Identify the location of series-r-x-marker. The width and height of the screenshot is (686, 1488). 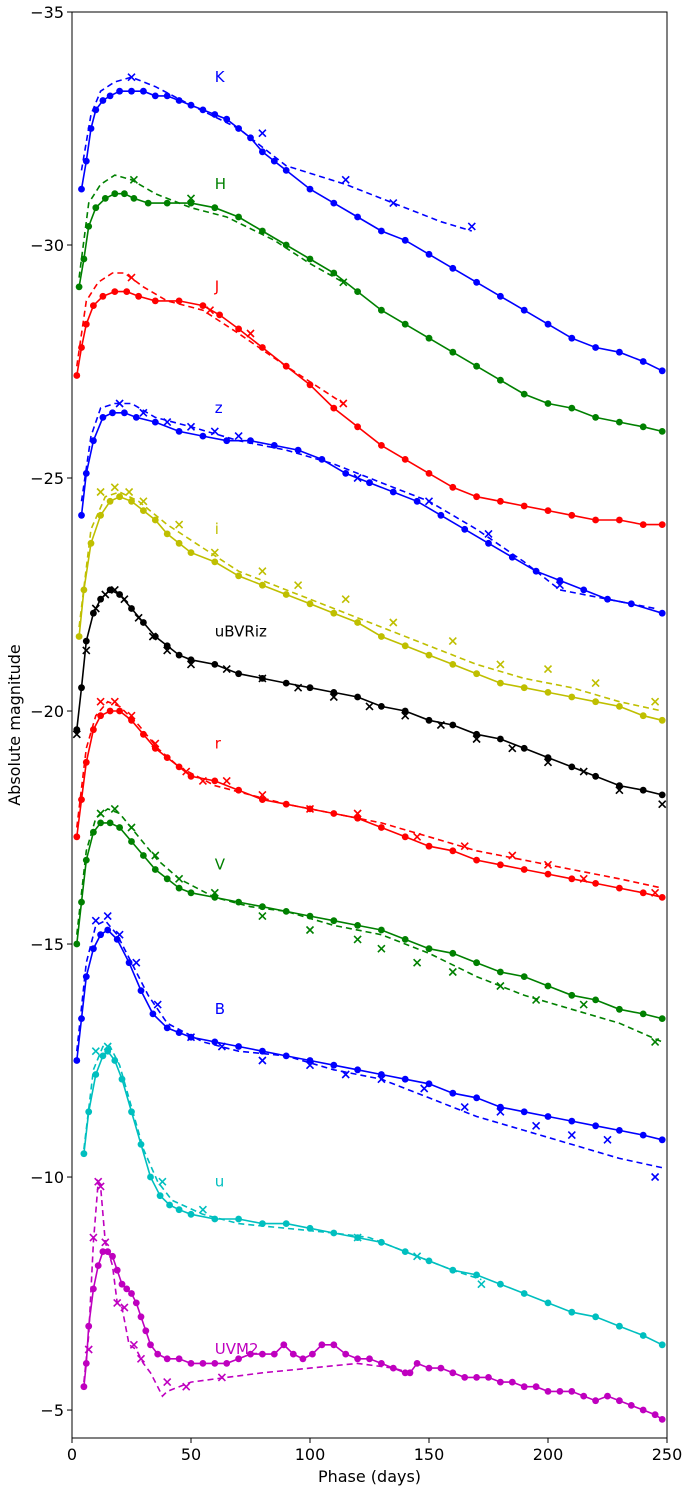
(583, 878).